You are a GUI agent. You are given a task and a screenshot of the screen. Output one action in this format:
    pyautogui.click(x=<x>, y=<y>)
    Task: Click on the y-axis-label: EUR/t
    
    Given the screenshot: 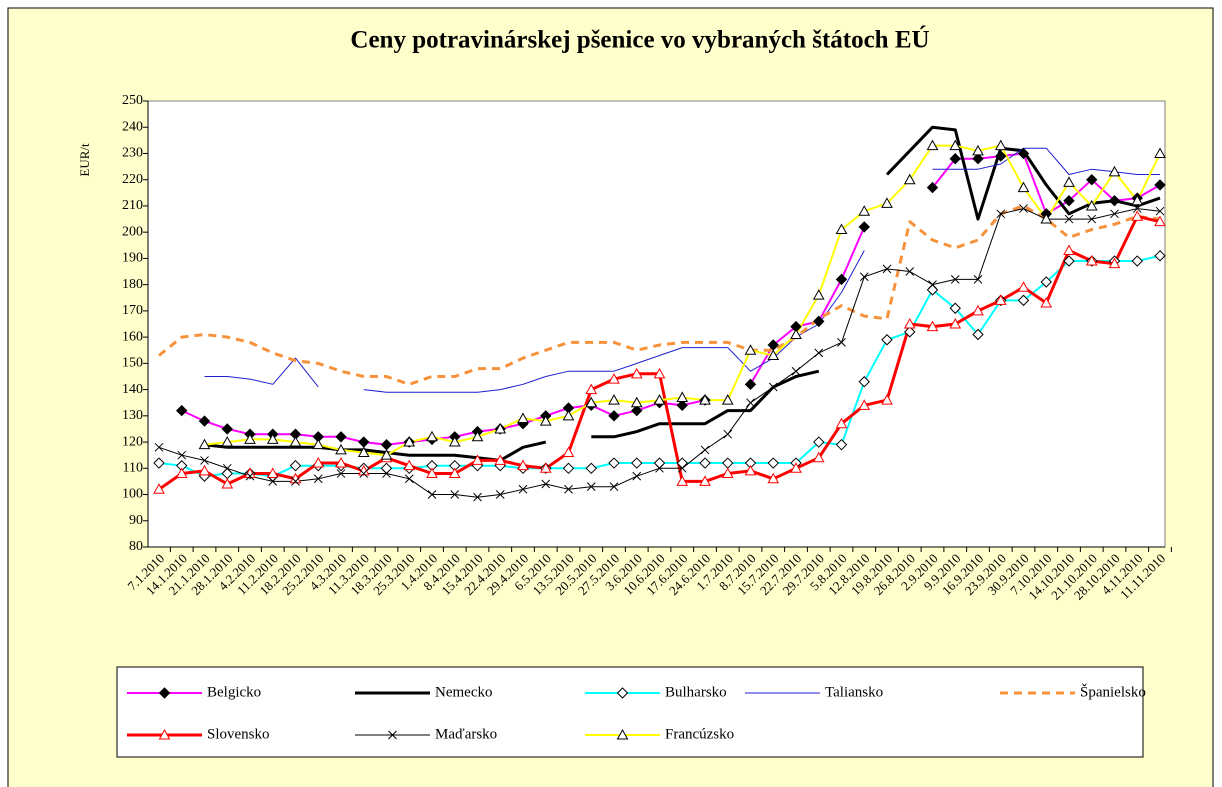 What is the action you would take?
    pyautogui.click(x=84, y=160)
    